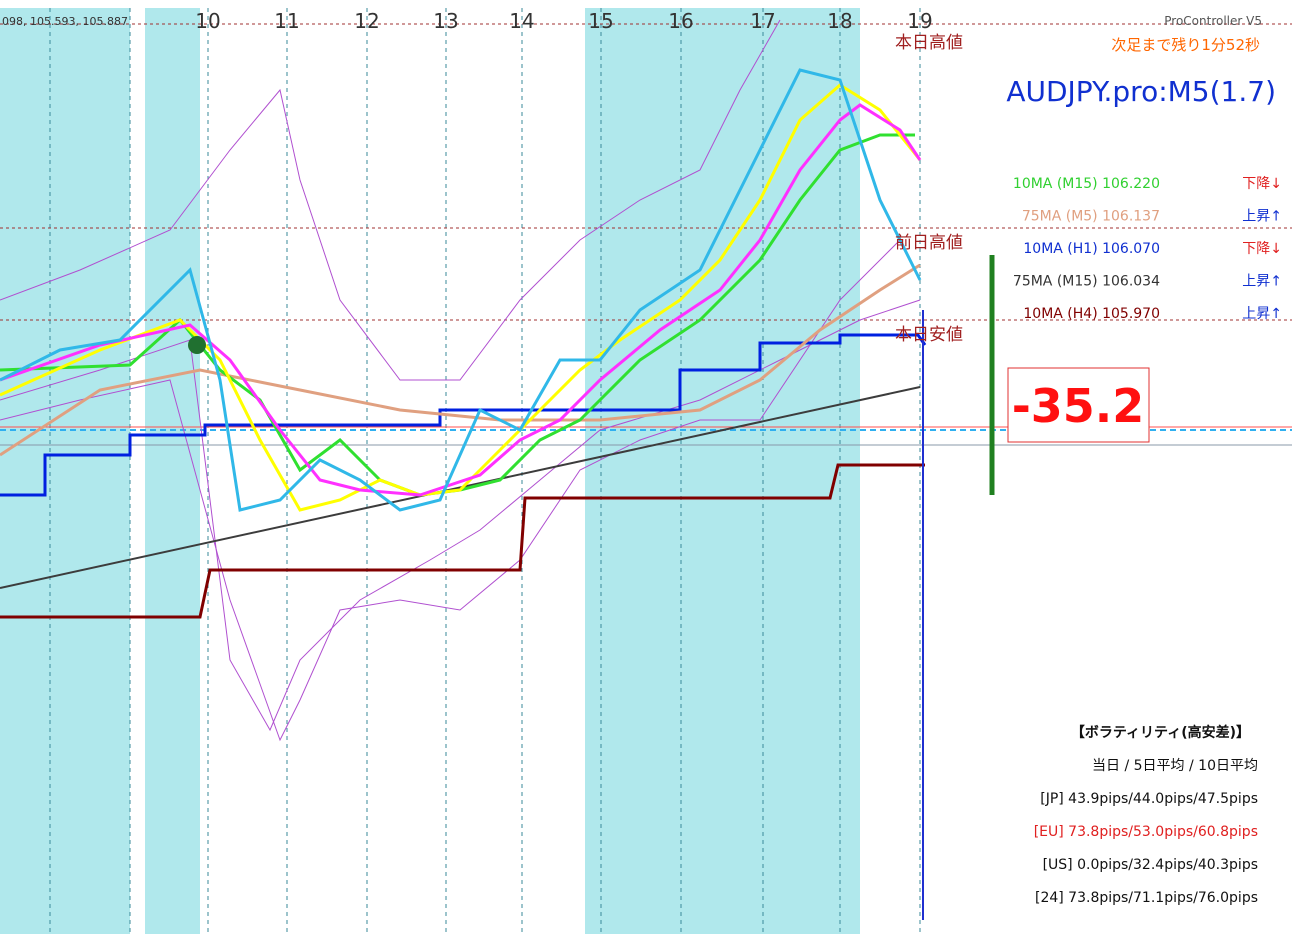 Image resolution: width=1292 pixels, height=938 pixels. Describe the element at coordinates (1160, 732) in the screenshot. I see `volatility-title: 【ボラティリティ(高安差)】` at that location.